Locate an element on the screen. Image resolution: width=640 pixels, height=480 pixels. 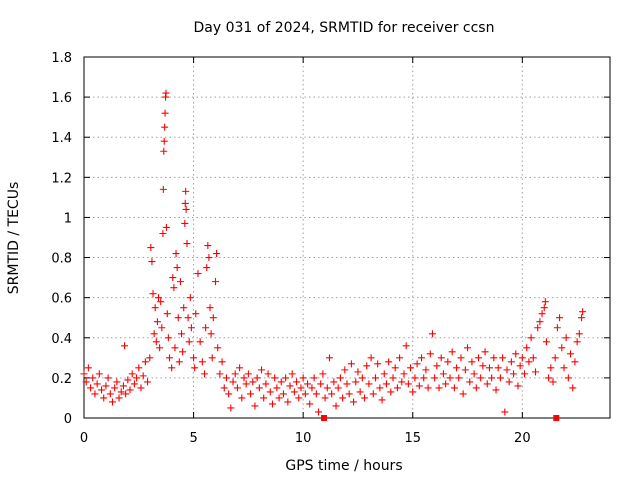
y-tick-label: 0.8 is located at coordinates (61, 259).